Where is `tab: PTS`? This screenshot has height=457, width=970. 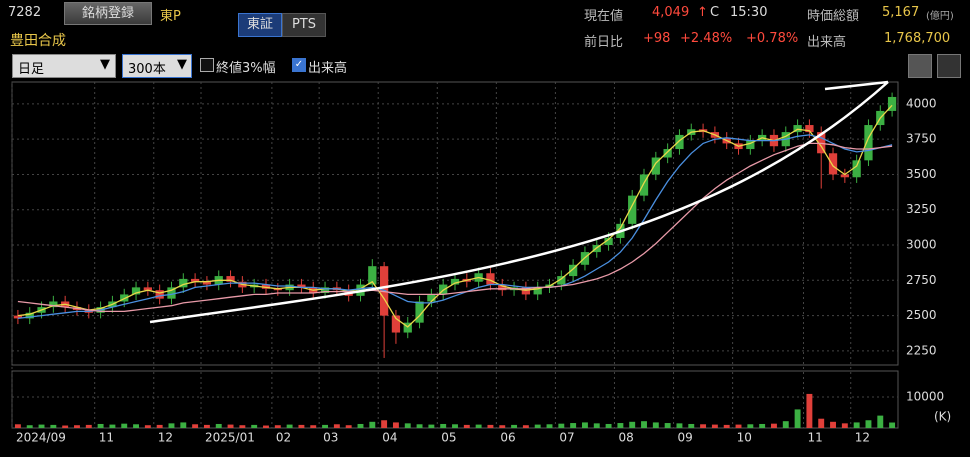
tab: PTS is located at coordinates (304, 25).